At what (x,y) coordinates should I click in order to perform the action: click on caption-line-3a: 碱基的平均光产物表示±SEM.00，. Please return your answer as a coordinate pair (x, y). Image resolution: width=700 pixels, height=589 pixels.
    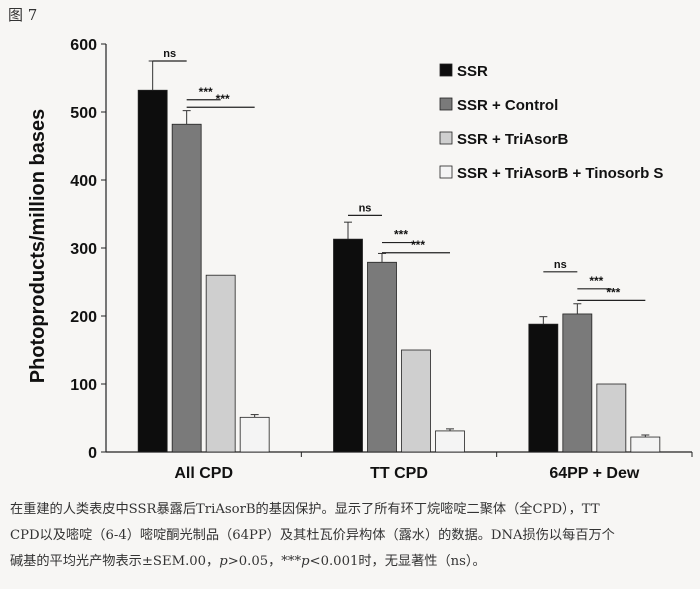
    Looking at the image, I should click on (115, 561).